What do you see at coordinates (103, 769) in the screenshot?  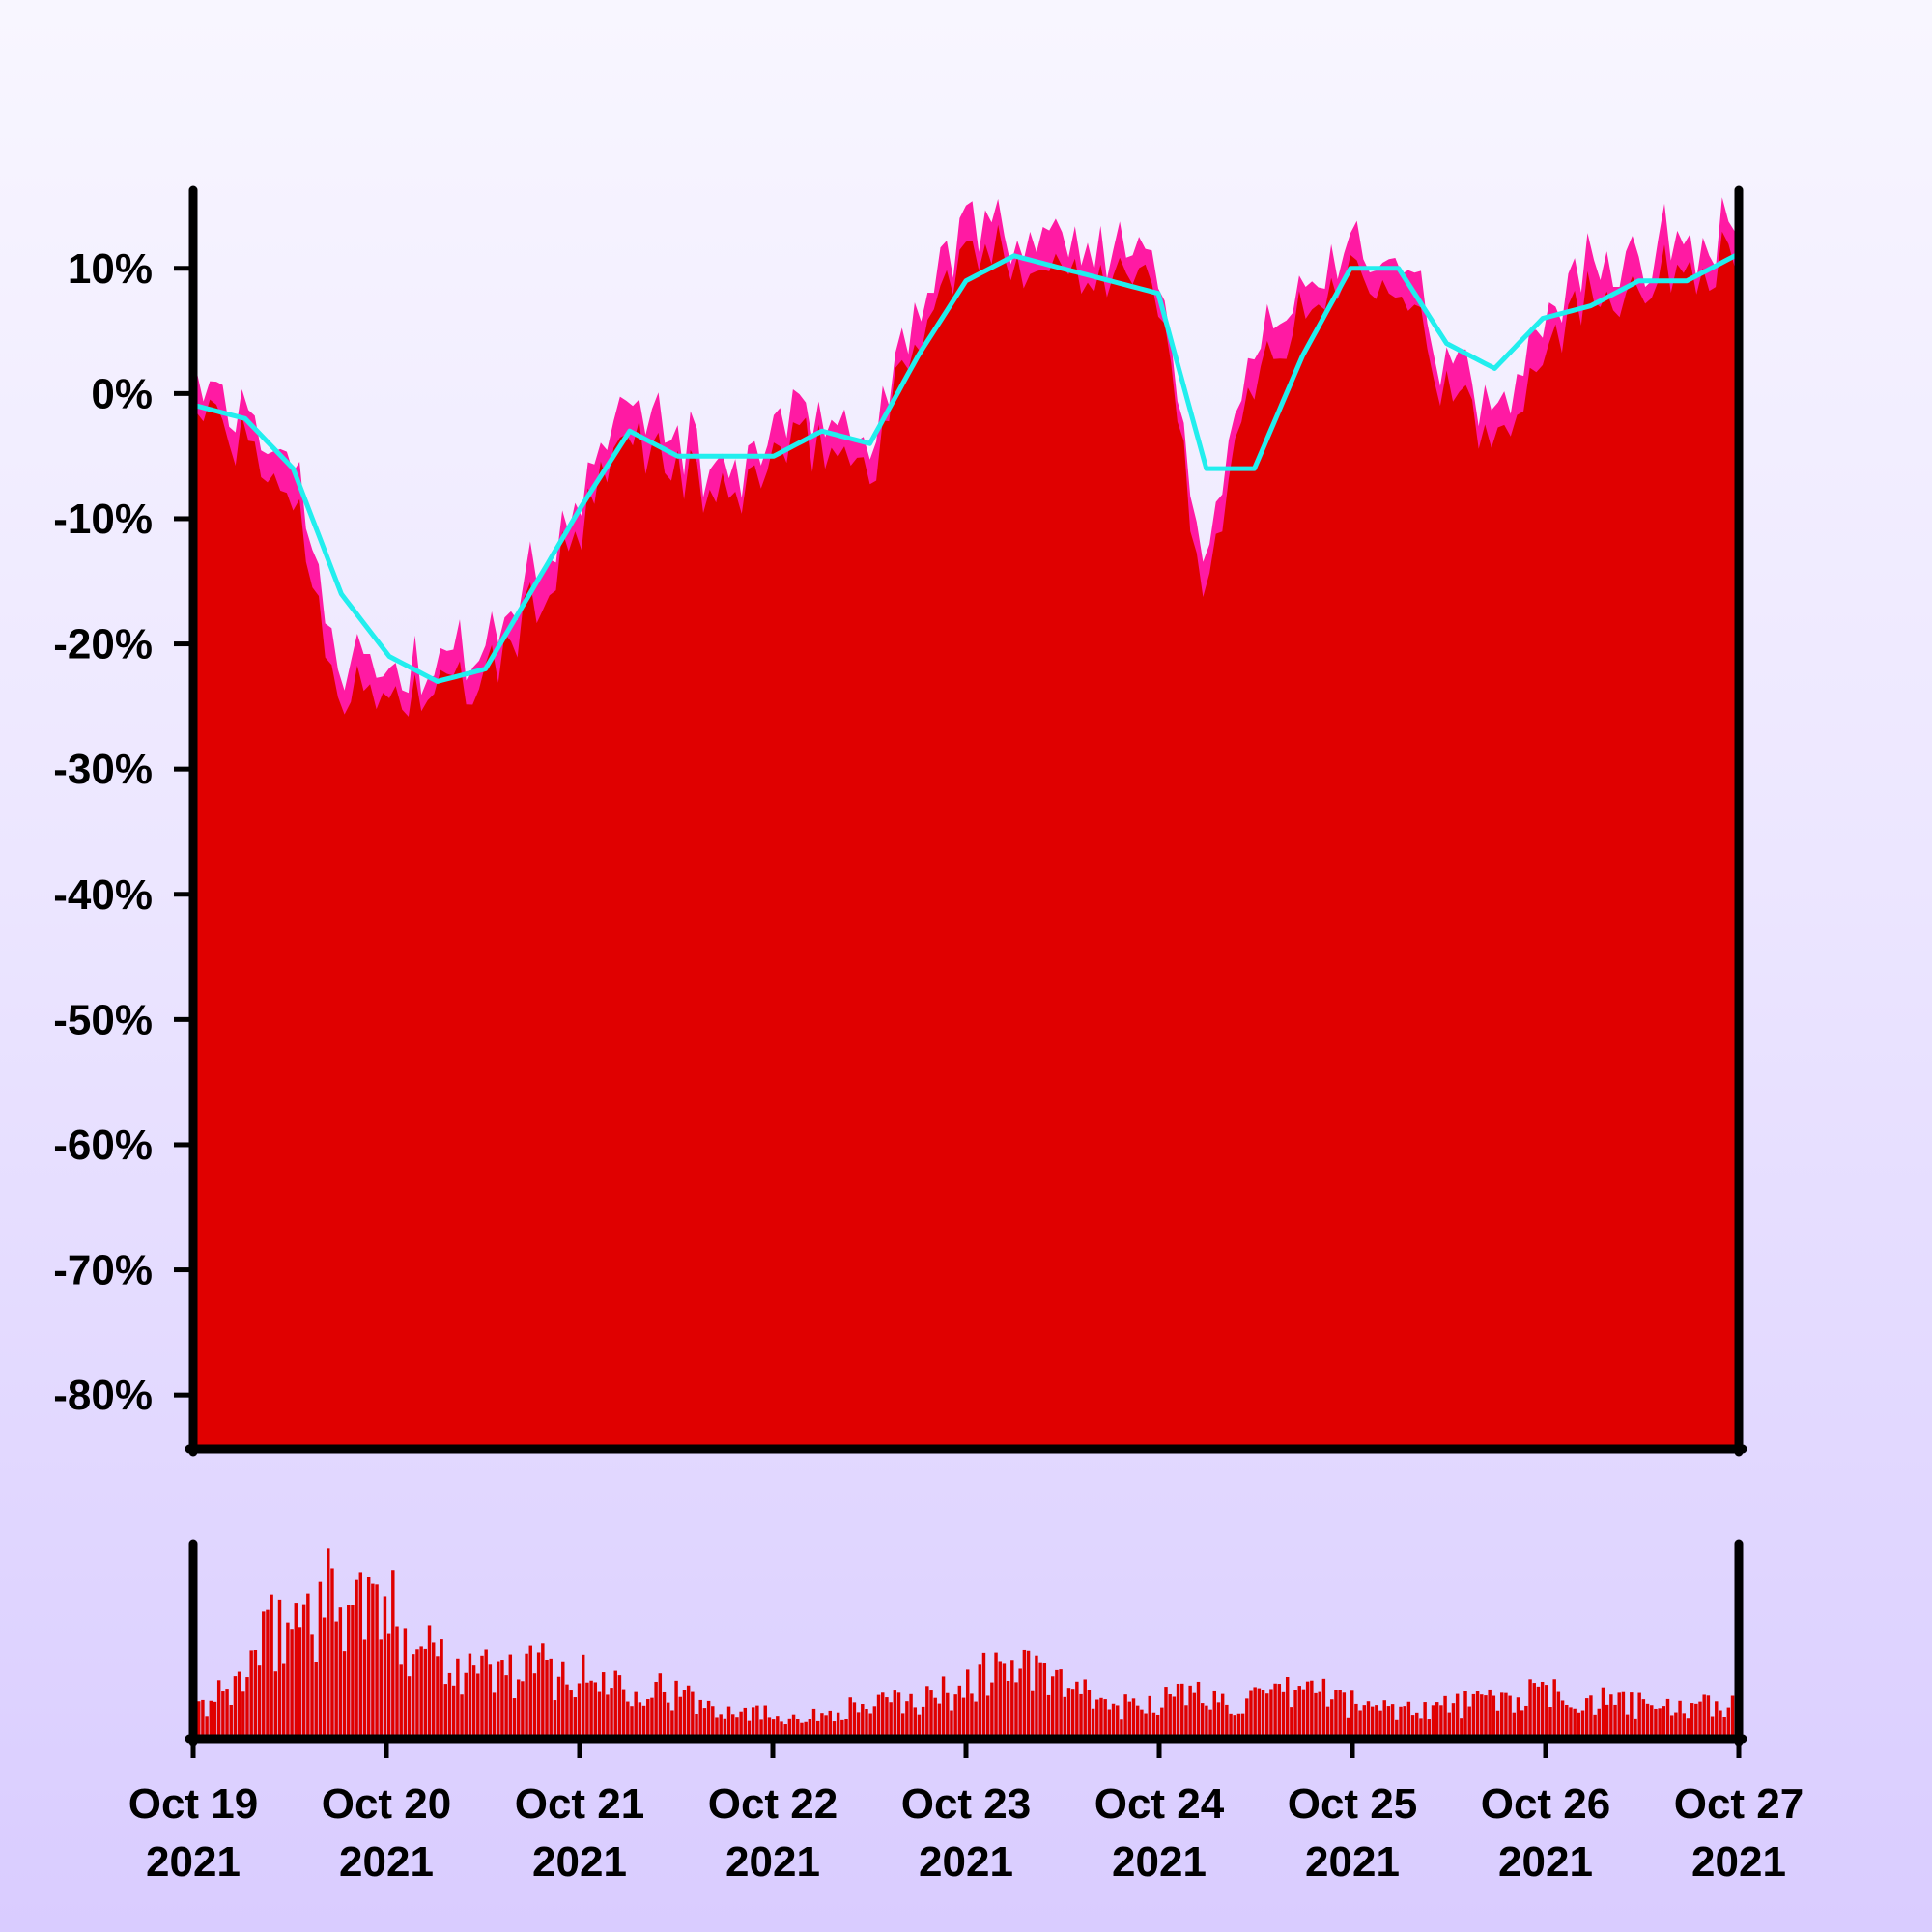 I see `y-tick-label: -30%` at bounding box center [103, 769].